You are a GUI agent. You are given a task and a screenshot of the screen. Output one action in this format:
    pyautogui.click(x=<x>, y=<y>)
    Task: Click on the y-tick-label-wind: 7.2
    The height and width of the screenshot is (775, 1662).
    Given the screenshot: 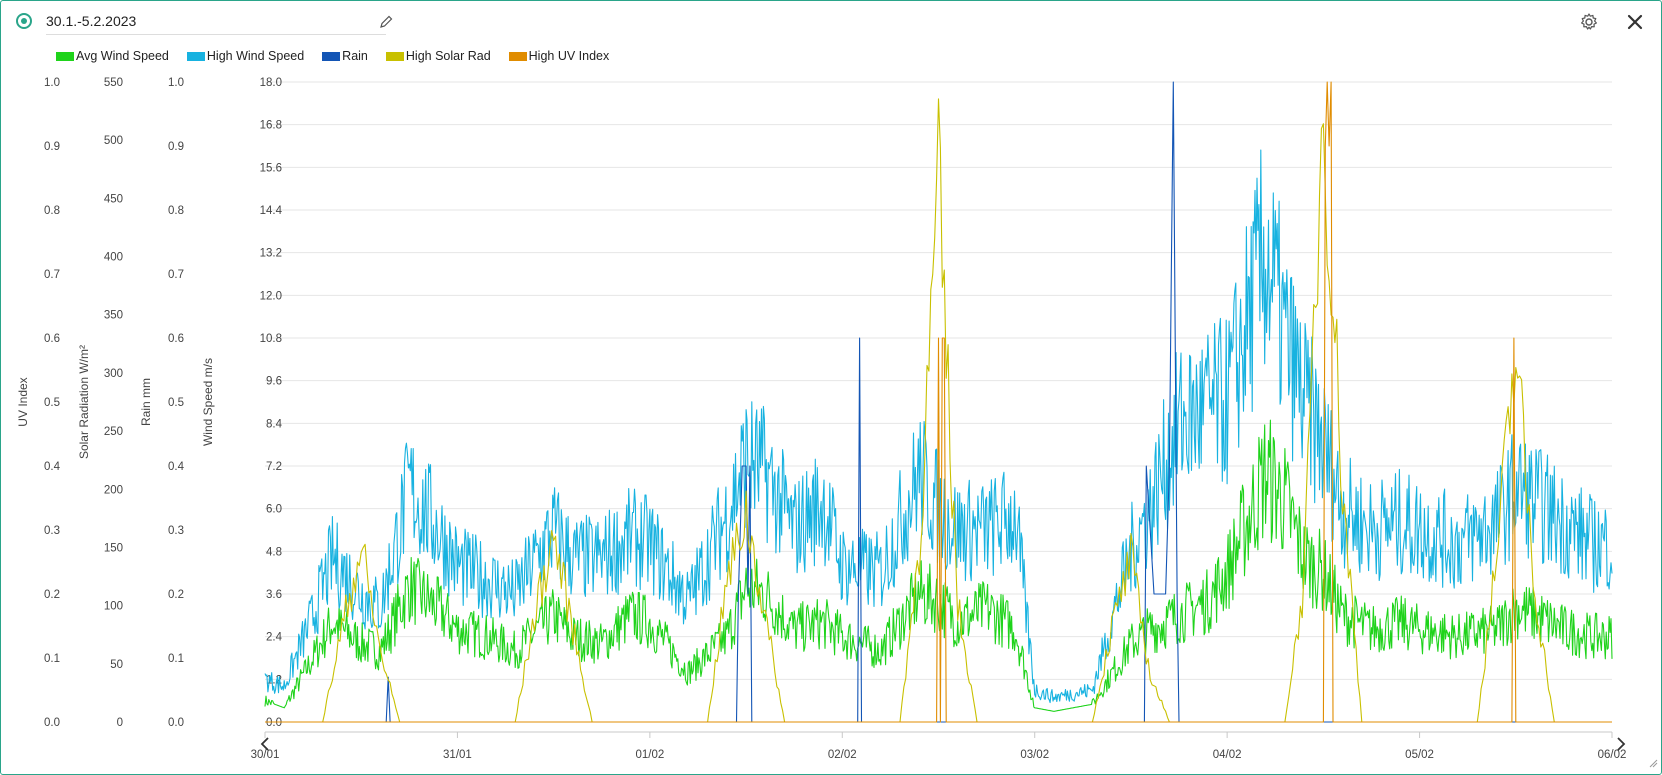 What is the action you would take?
    pyautogui.click(x=274, y=467)
    